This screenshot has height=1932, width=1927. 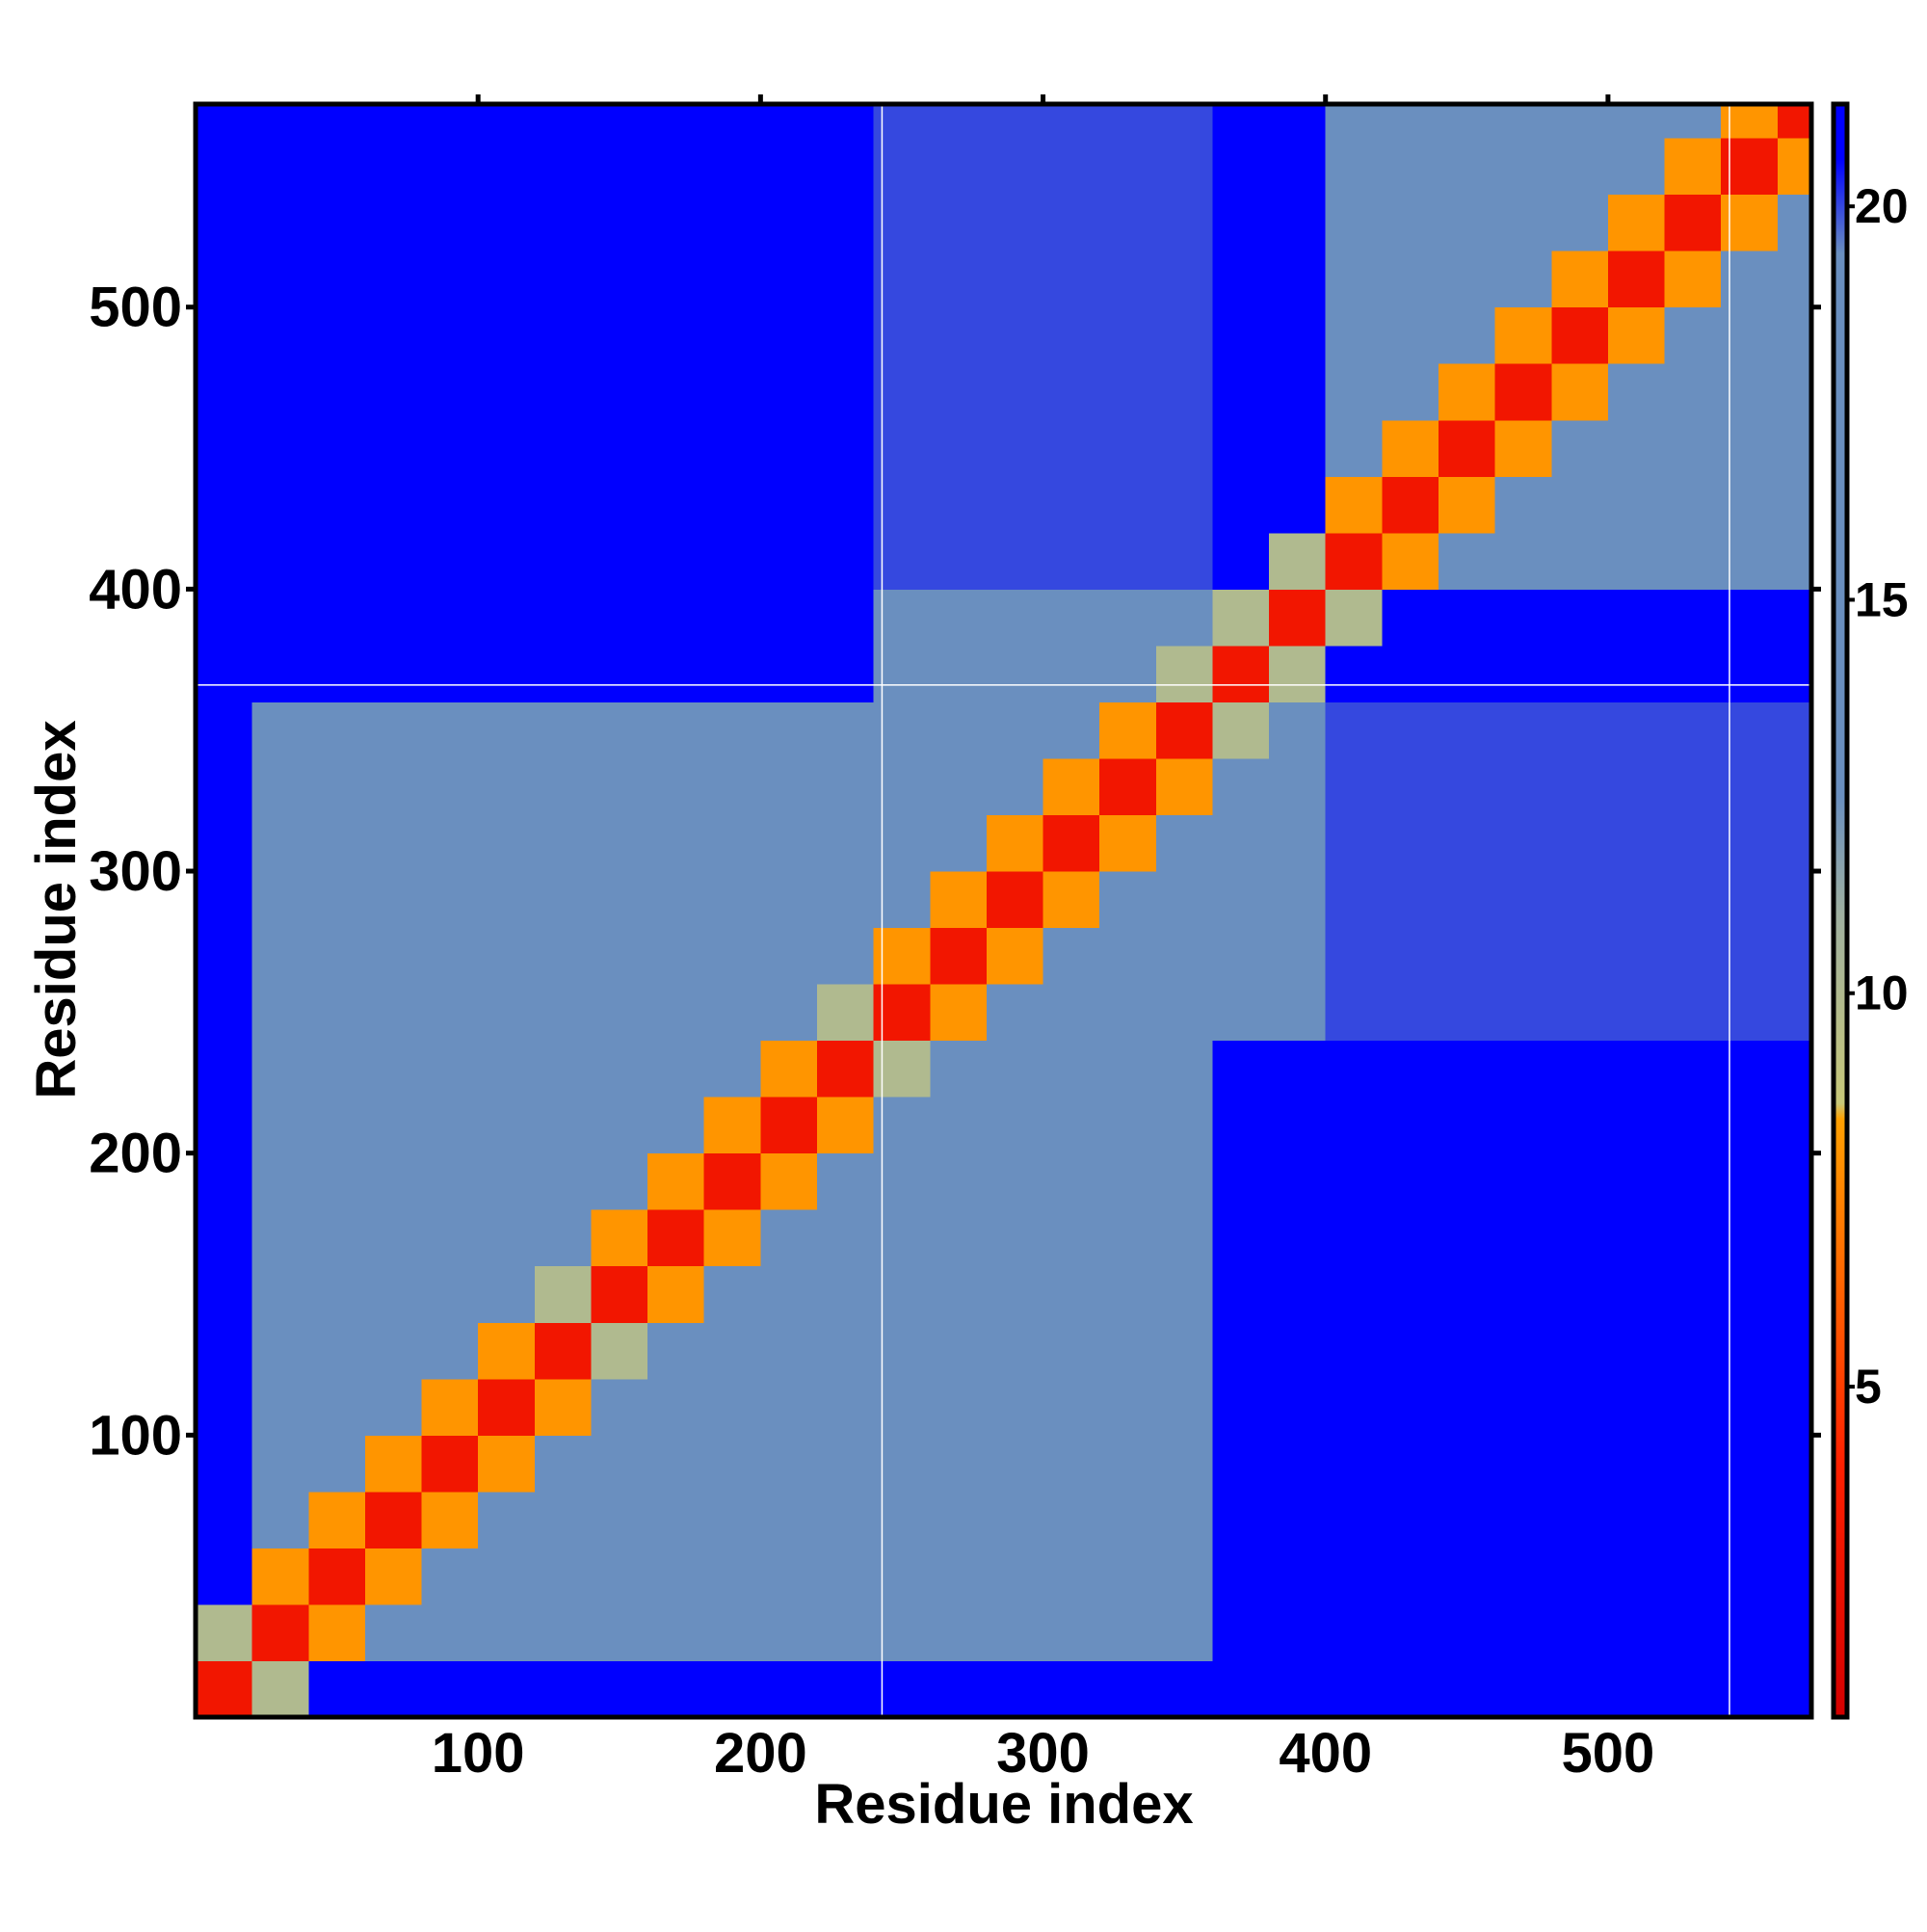 I want to click on colorbar, so click(x=1840, y=910).